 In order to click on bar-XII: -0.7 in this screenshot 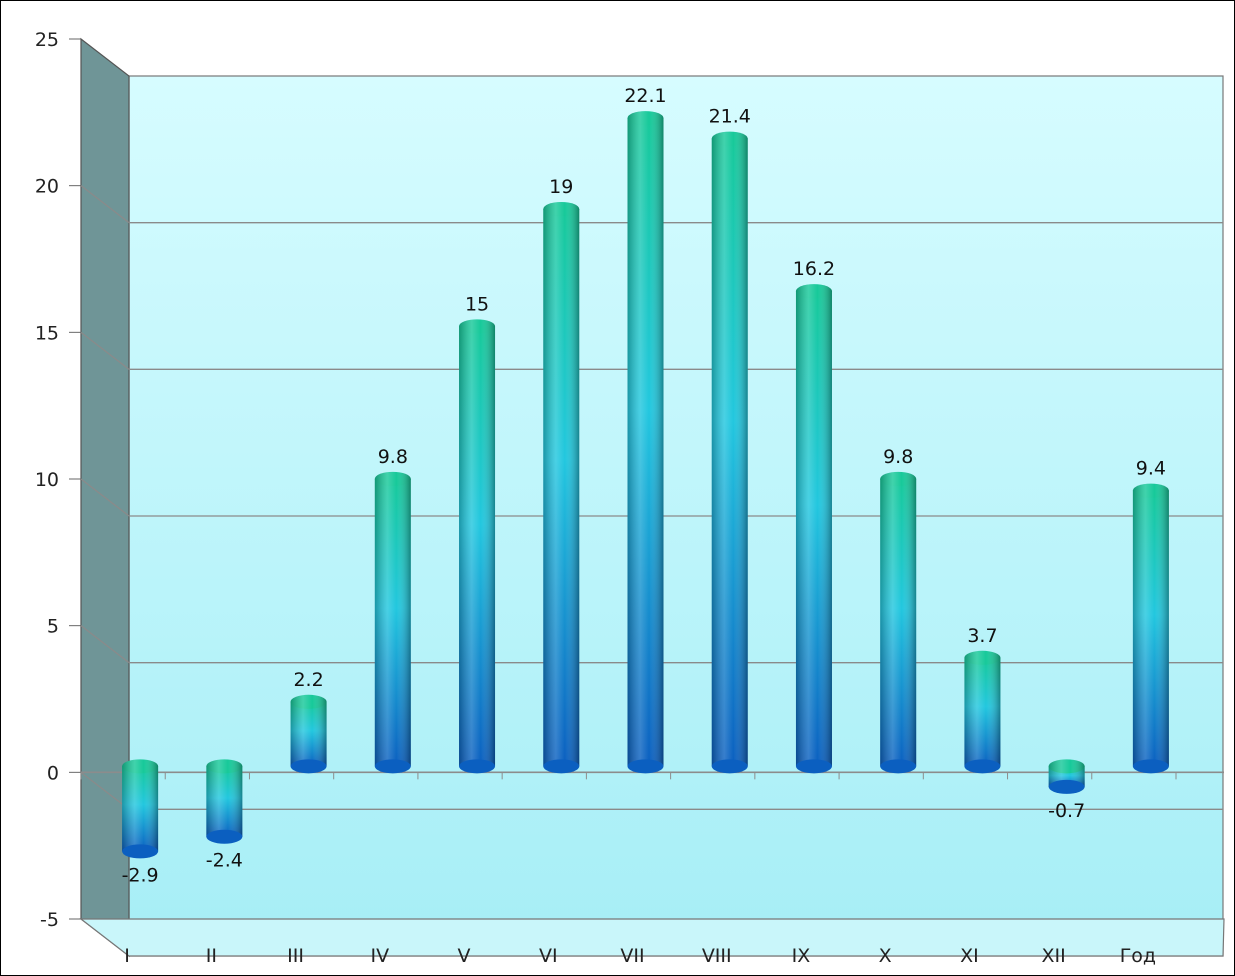, I will do `click(1066, 790)`.